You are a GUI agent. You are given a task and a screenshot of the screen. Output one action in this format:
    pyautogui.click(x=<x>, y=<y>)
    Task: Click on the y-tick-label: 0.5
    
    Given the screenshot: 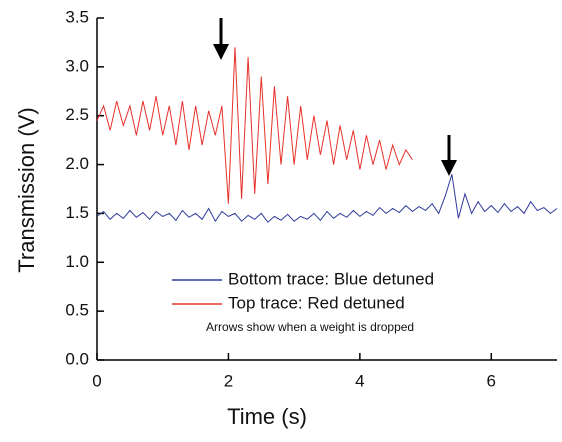 What is the action you would take?
    pyautogui.click(x=77, y=310)
    